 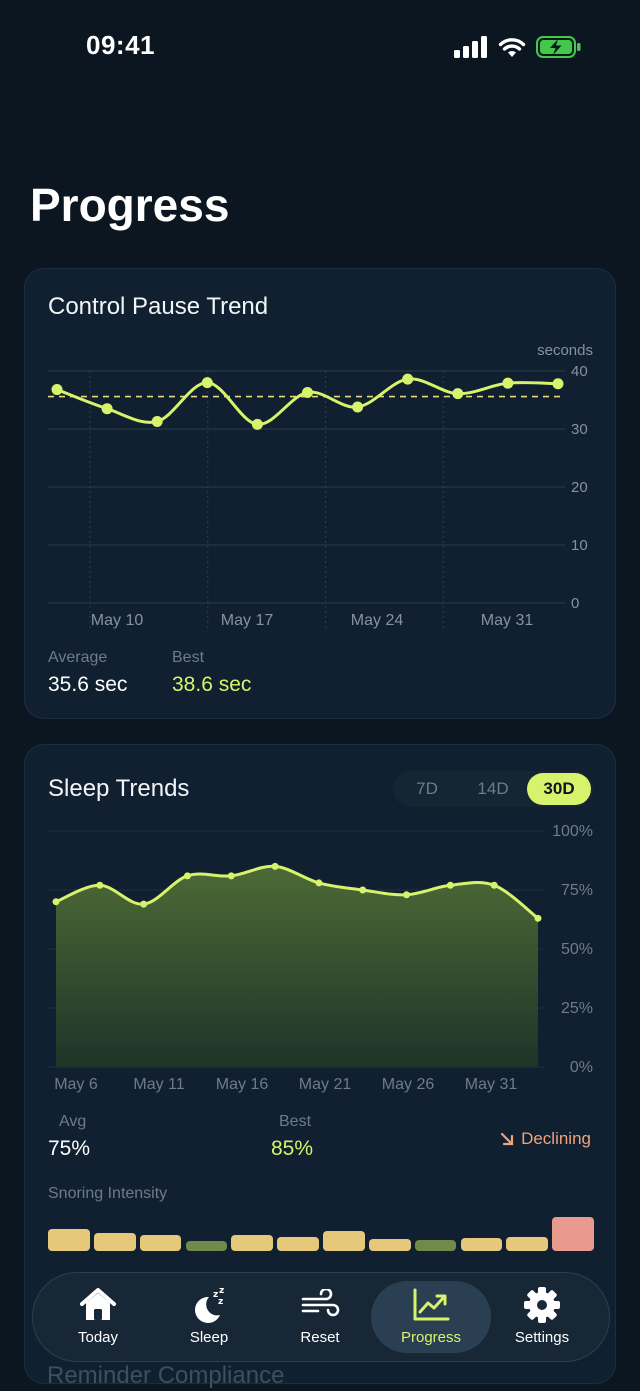 I want to click on tab-label: Progress, so click(x=431, y=1337).